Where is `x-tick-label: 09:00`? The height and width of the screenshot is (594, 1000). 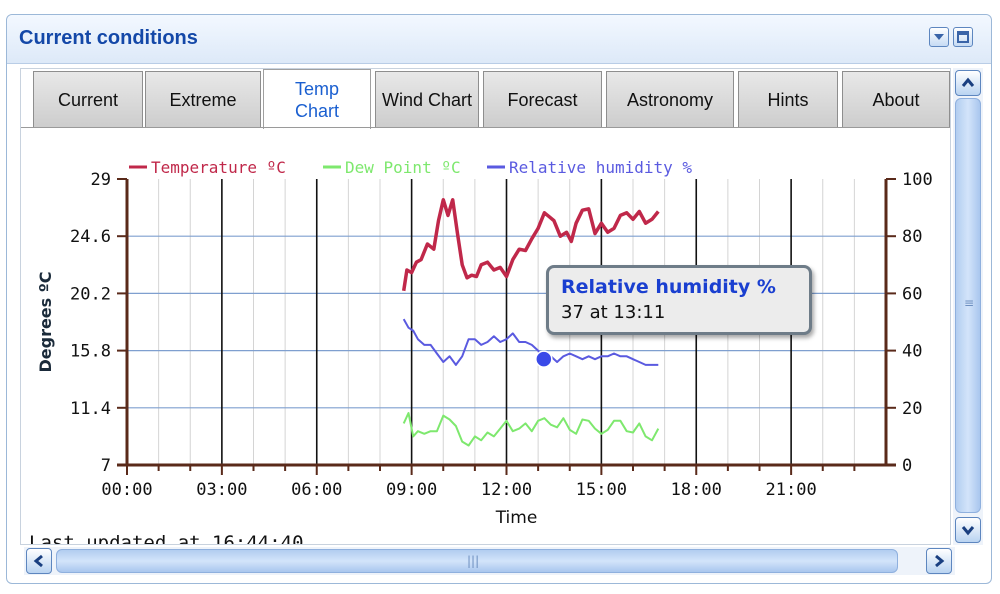
x-tick-label: 09:00 is located at coordinates (411, 490).